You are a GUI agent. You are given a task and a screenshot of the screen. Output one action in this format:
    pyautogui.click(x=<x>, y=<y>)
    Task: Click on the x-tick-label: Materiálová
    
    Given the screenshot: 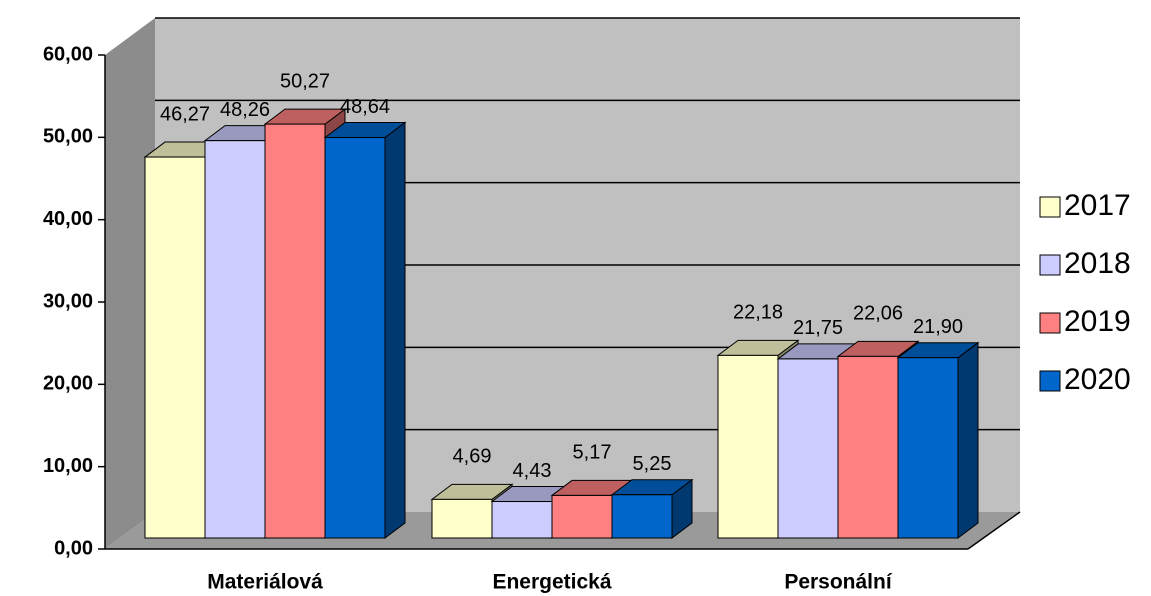 What is the action you would take?
    pyautogui.click(x=265, y=582)
    